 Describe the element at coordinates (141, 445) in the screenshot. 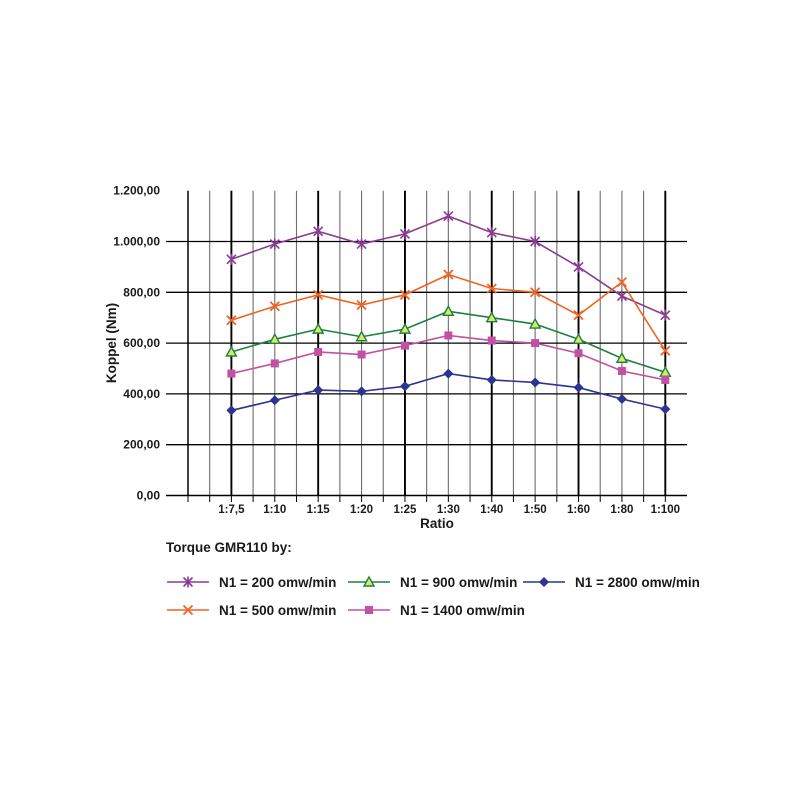

I see `y-tick-label: 200,00` at that location.